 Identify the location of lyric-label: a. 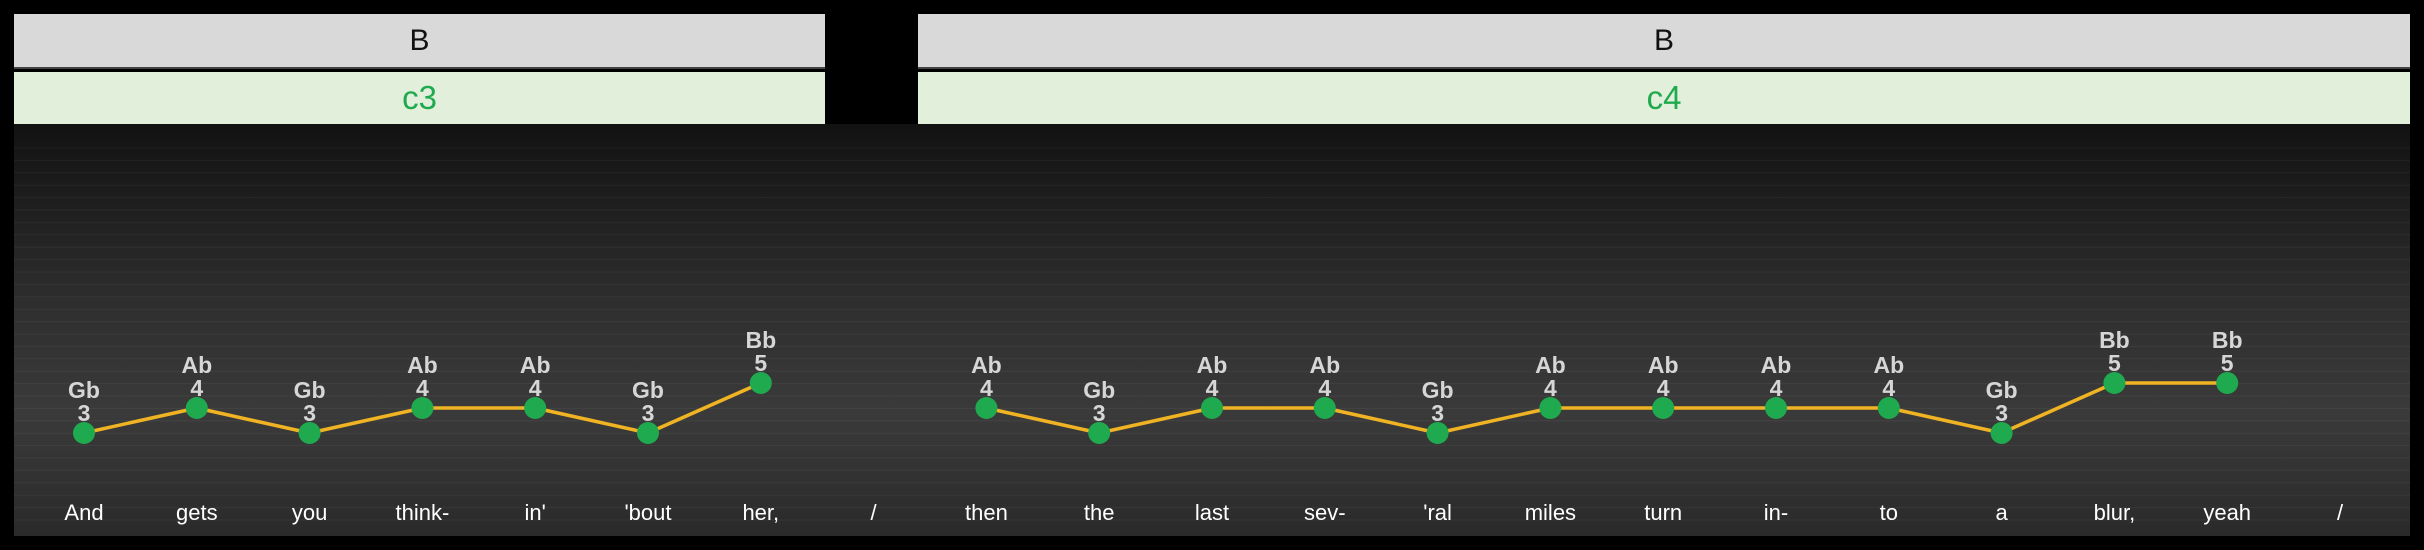
(2001, 512).